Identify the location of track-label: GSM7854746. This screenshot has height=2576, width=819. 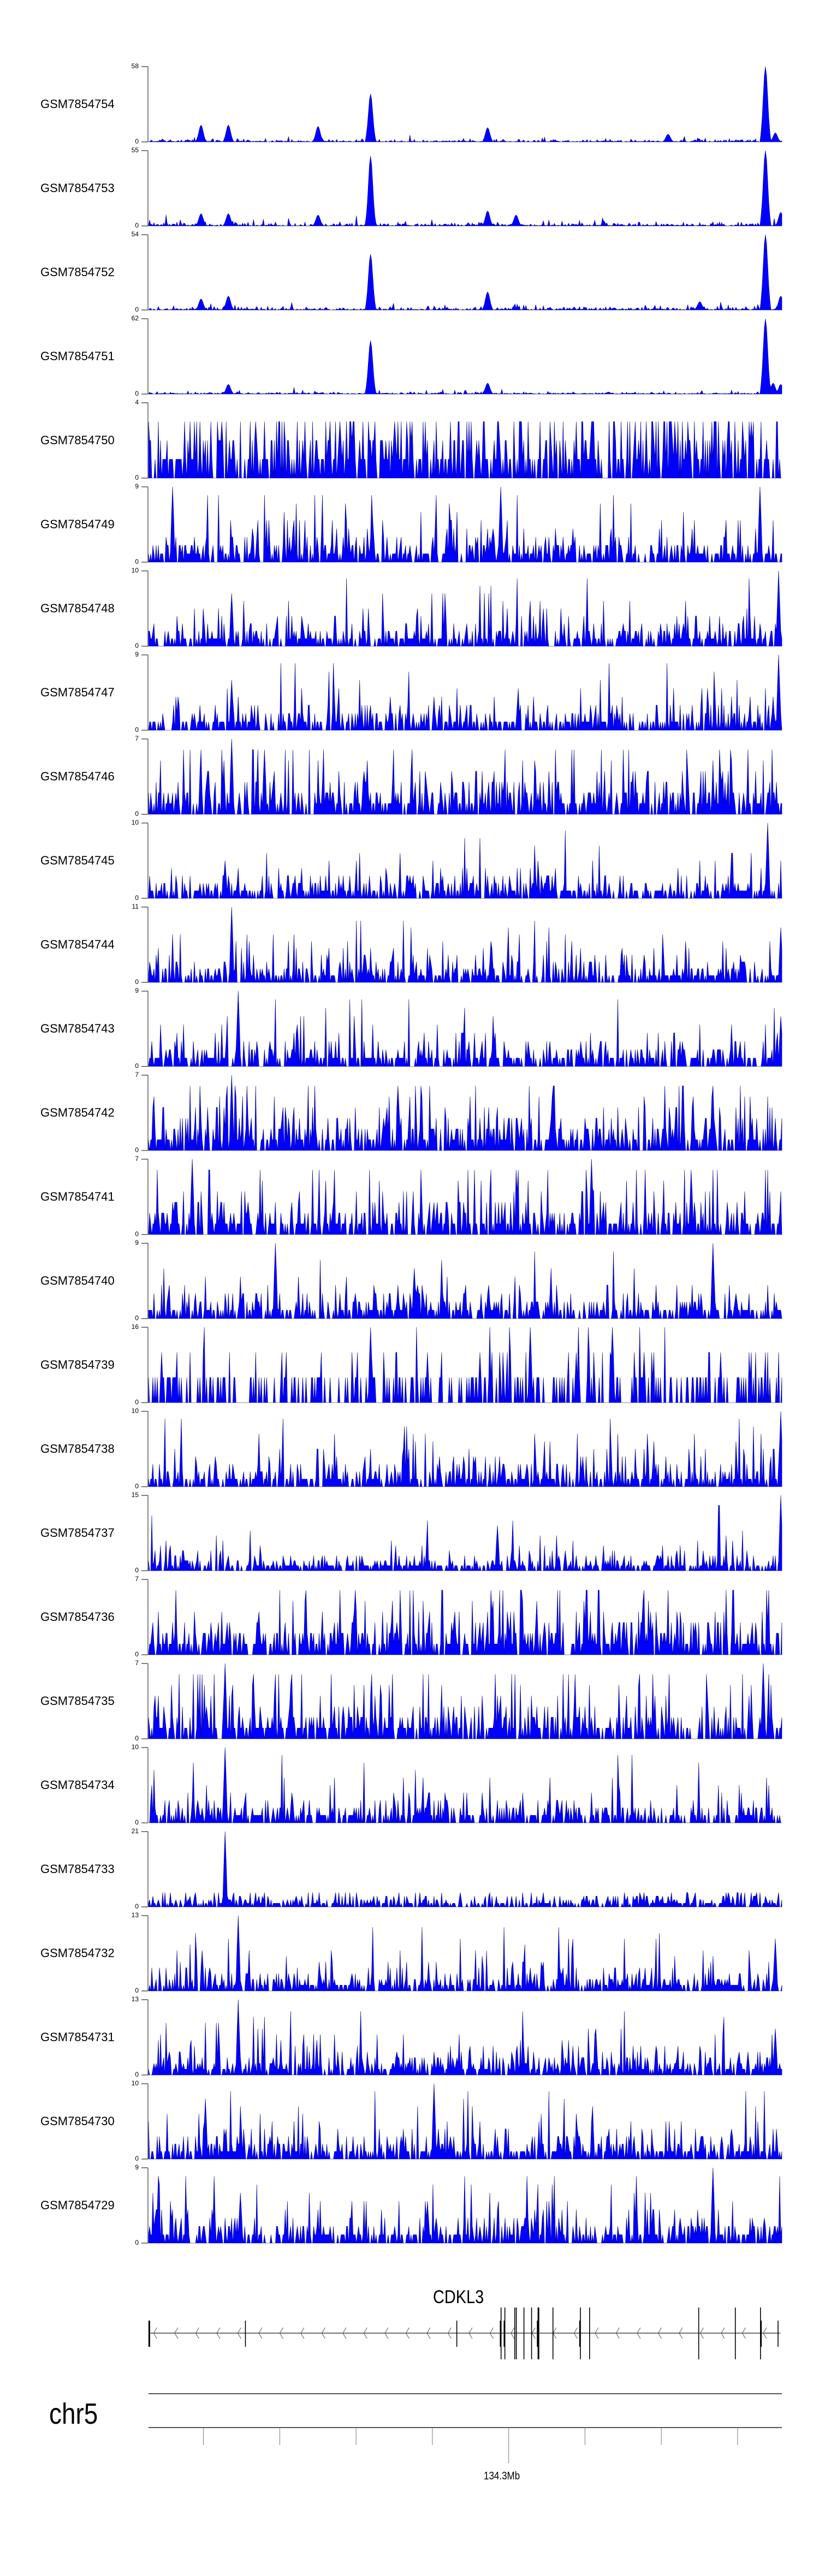
(77, 776).